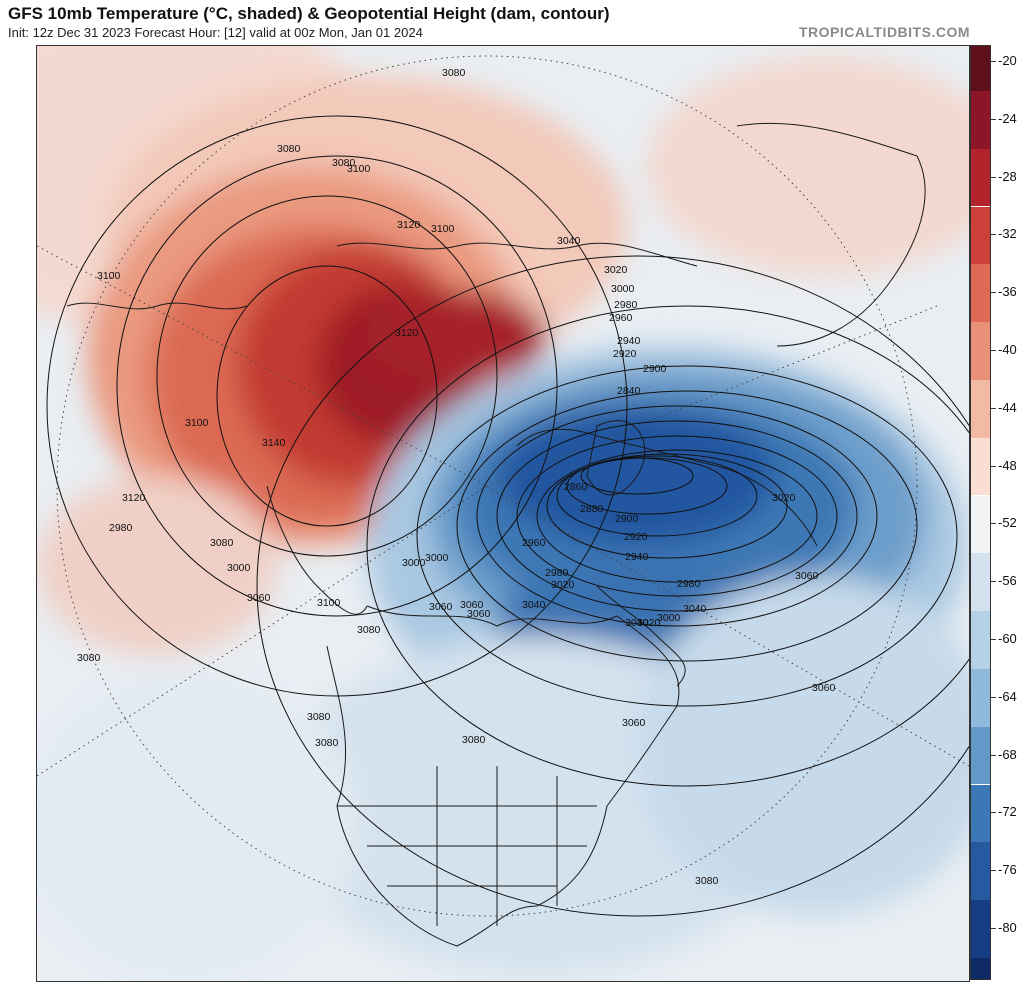 The image size is (1024, 1000). I want to click on contour-label: 2880, so click(592, 509).